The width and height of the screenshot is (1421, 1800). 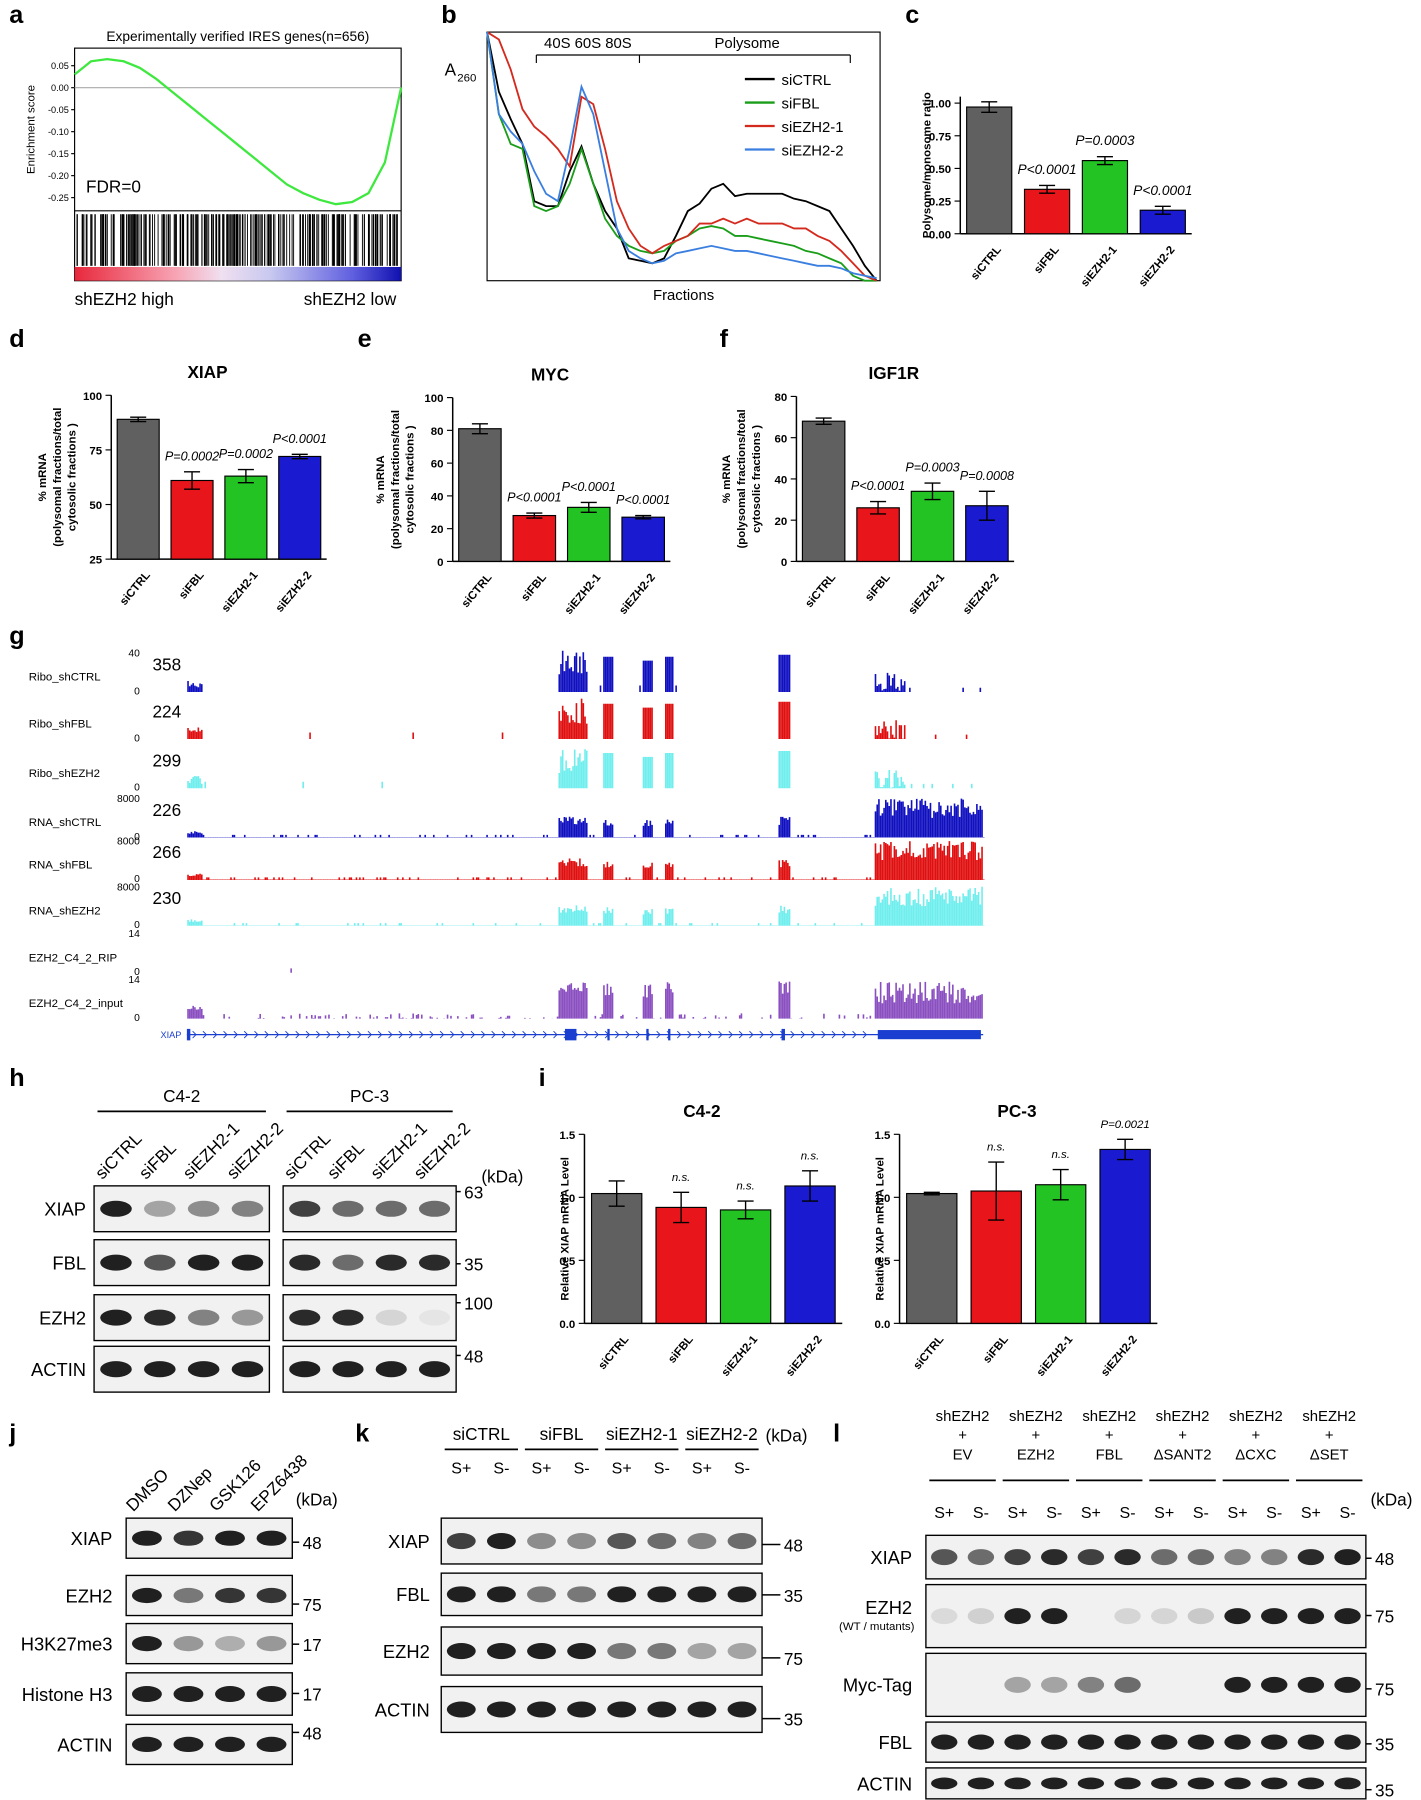 I want to click on x-end-label: shEZH2 low, so click(x=350, y=299).